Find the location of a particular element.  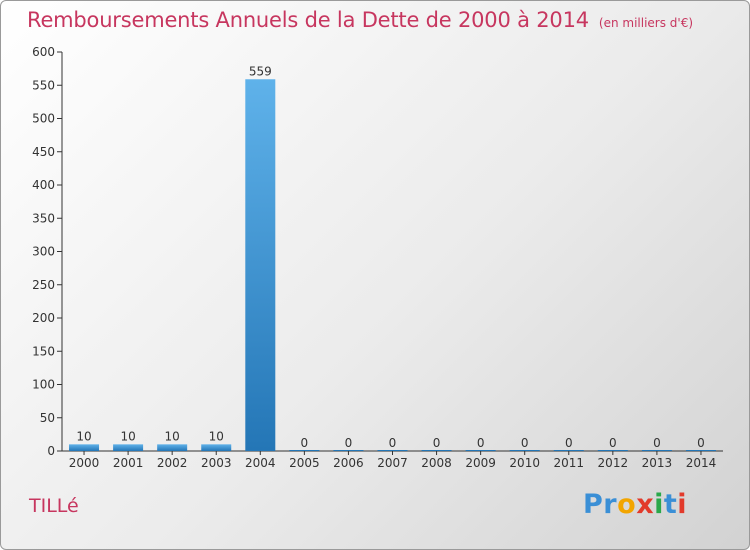

x-tick-label: 2005 is located at coordinates (304, 463).